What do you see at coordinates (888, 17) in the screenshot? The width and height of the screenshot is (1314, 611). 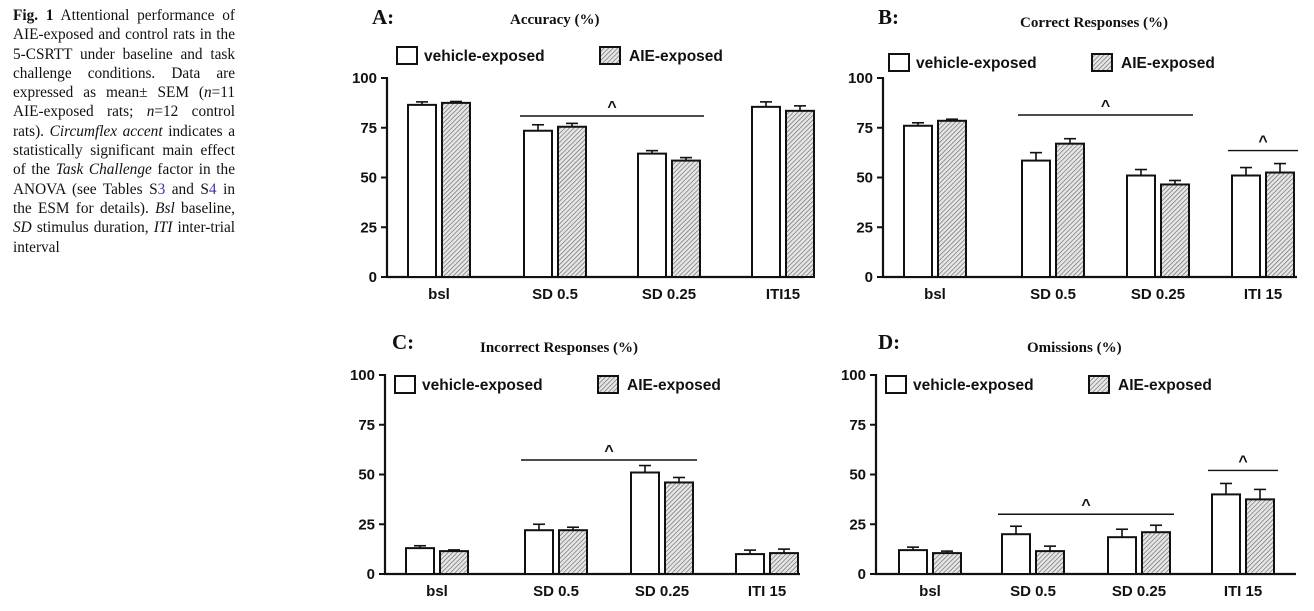 I see `panel-letter: B:` at bounding box center [888, 17].